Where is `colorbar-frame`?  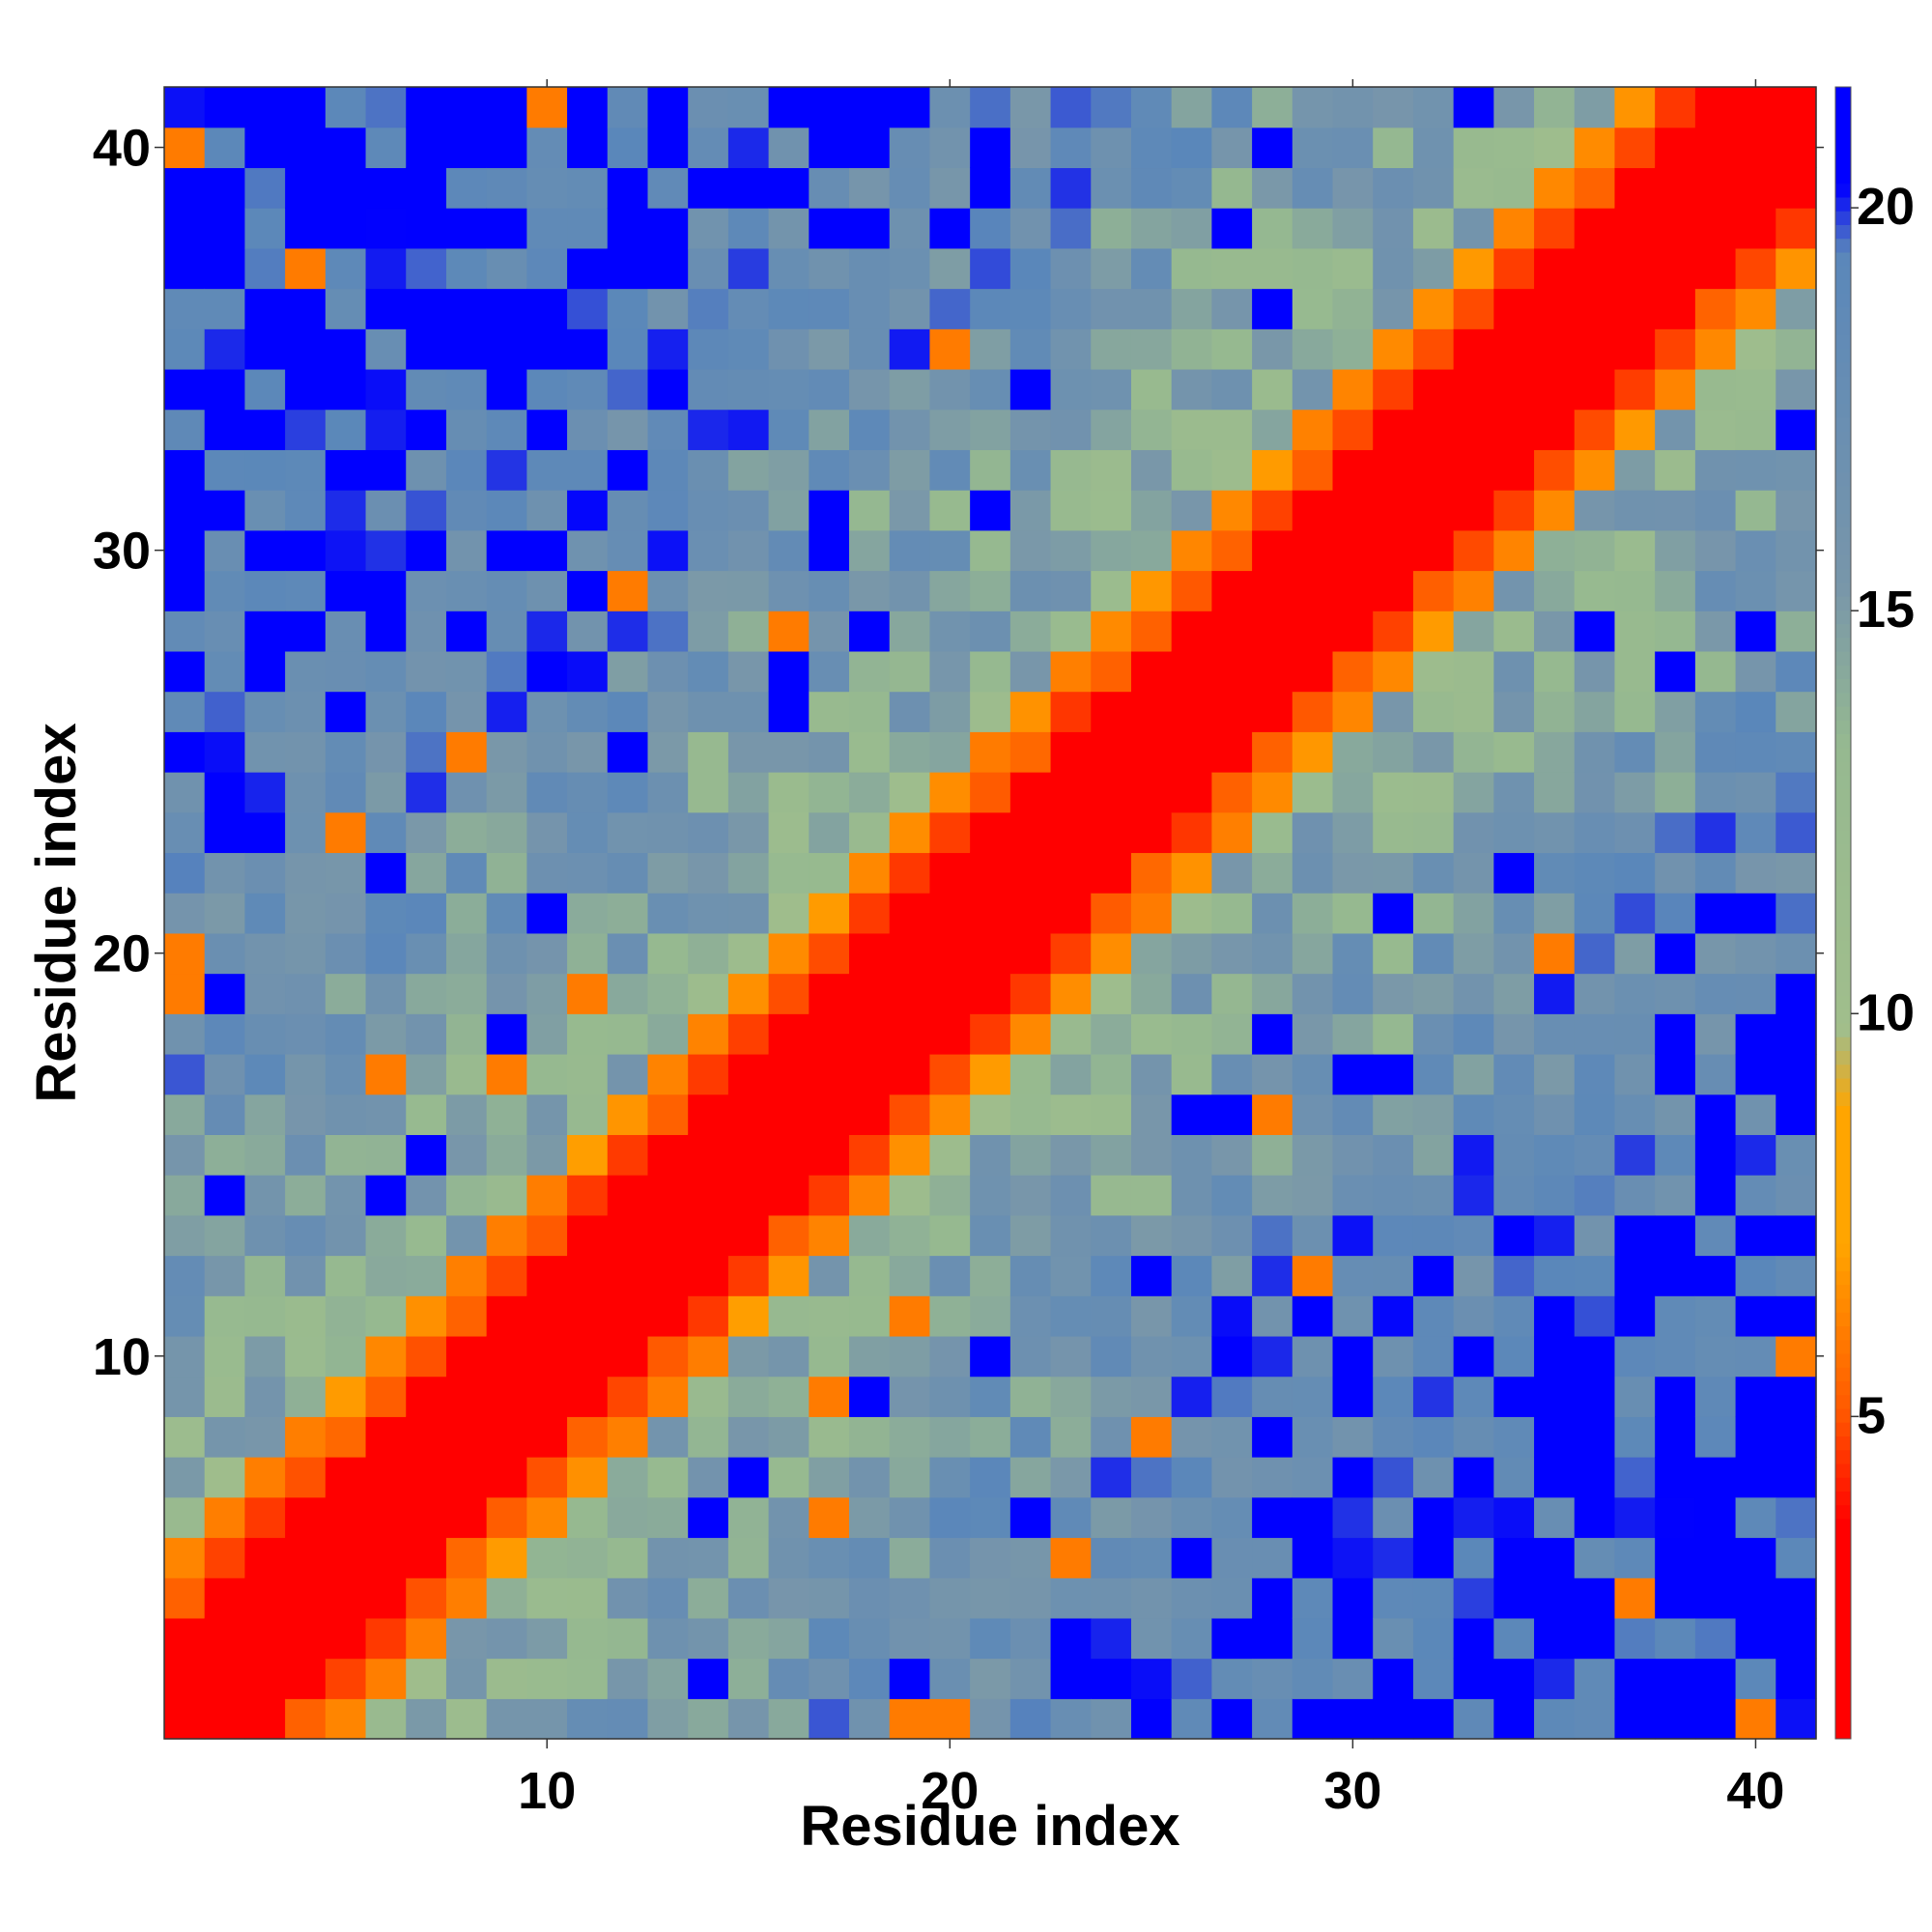
colorbar-frame is located at coordinates (1843, 913).